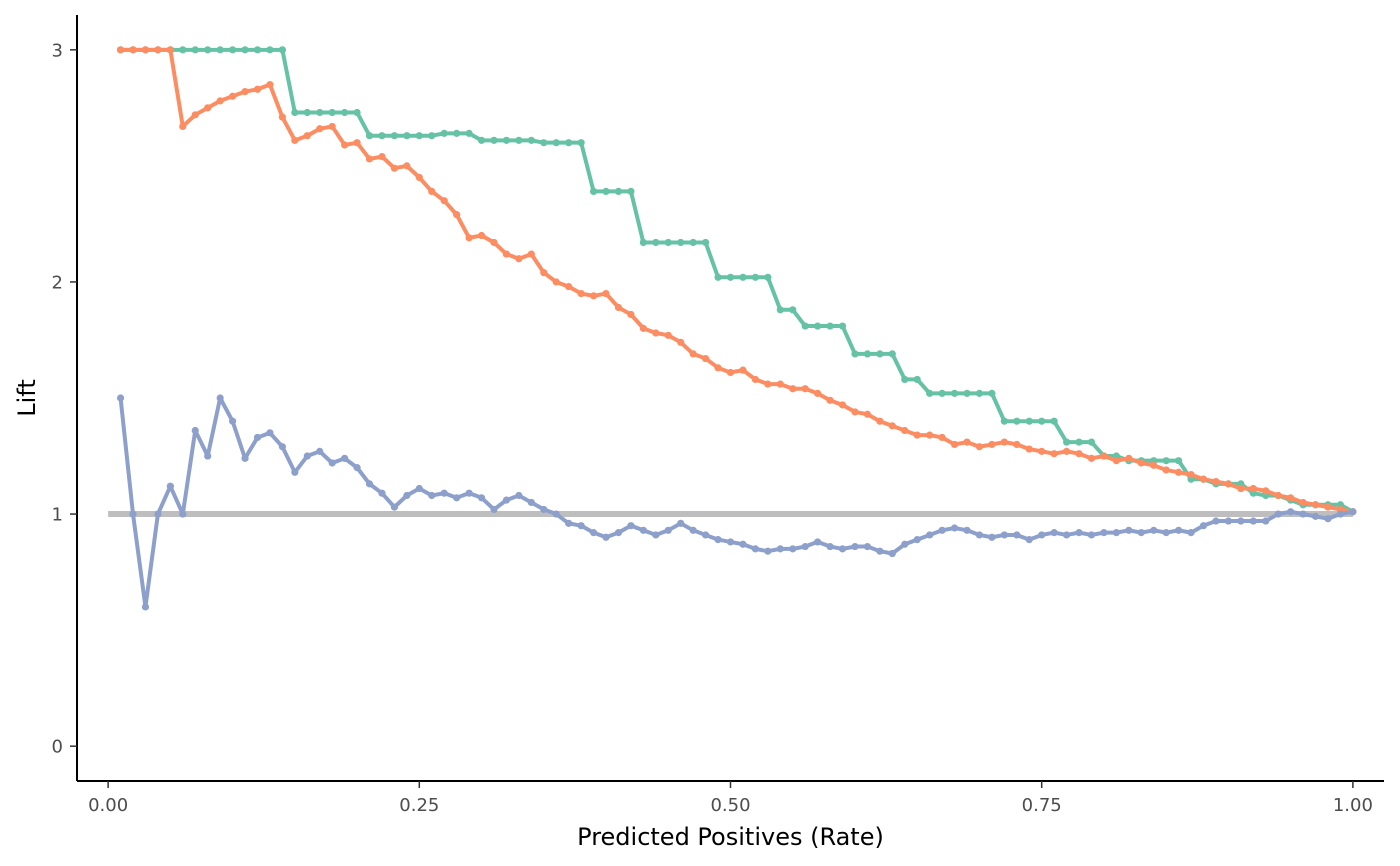  Describe the element at coordinates (419, 805) in the screenshot. I see `x-tick-label: 0.25` at that location.